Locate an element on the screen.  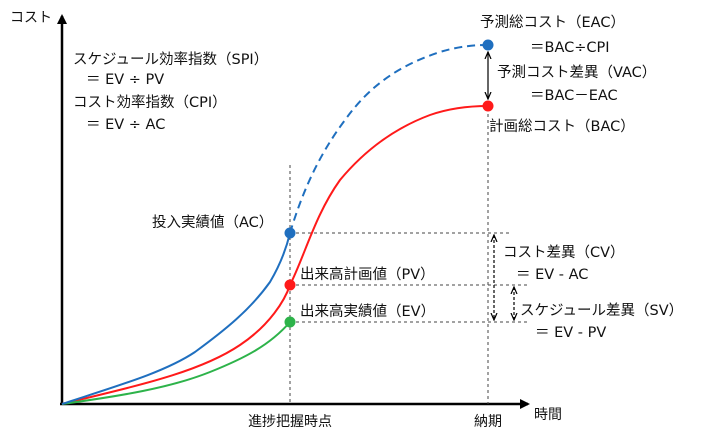
cpi-title: コスト効率指数（CPI） is located at coordinates (150, 102).